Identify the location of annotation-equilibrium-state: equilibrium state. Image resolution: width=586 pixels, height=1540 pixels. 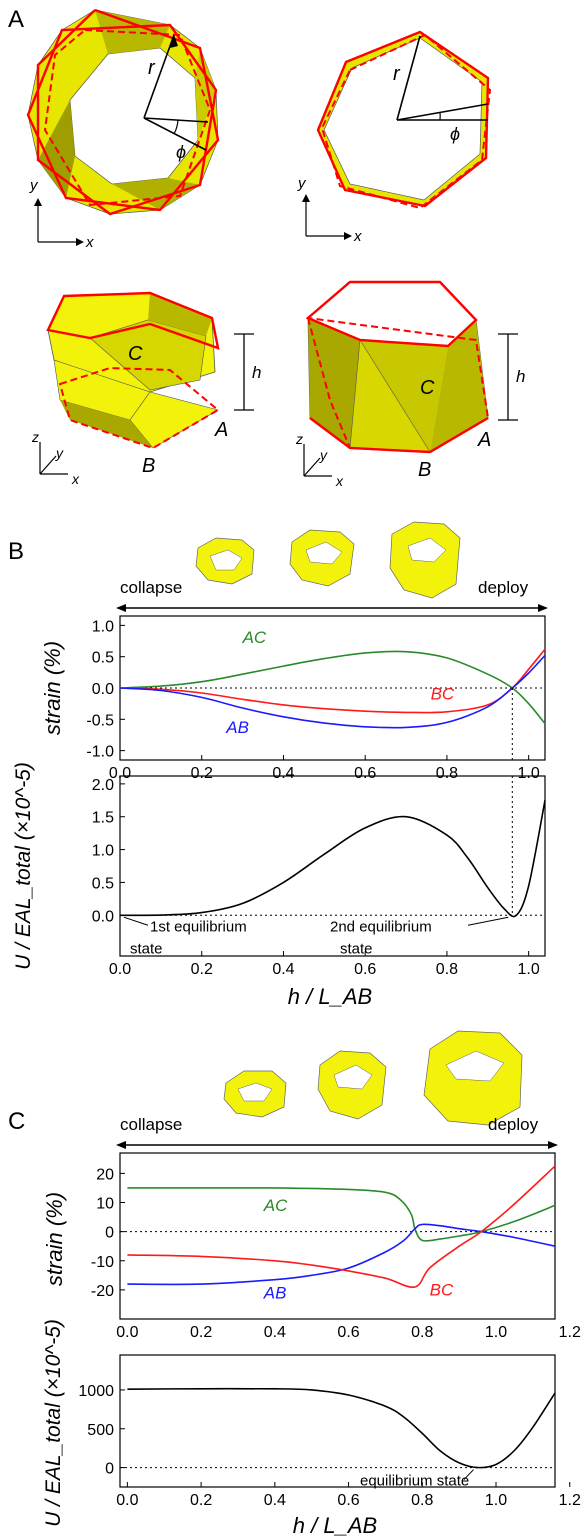
(414, 1481).